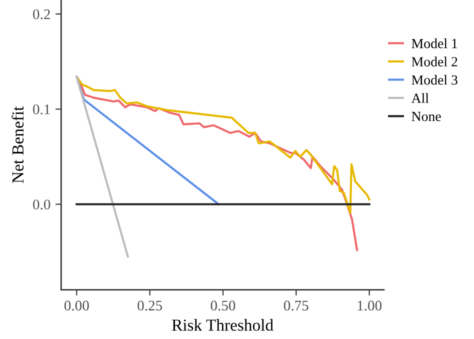  Describe the element at coordinates (150, 305) in the screenshot. I see `x-tick-label: 0.25` at that location.